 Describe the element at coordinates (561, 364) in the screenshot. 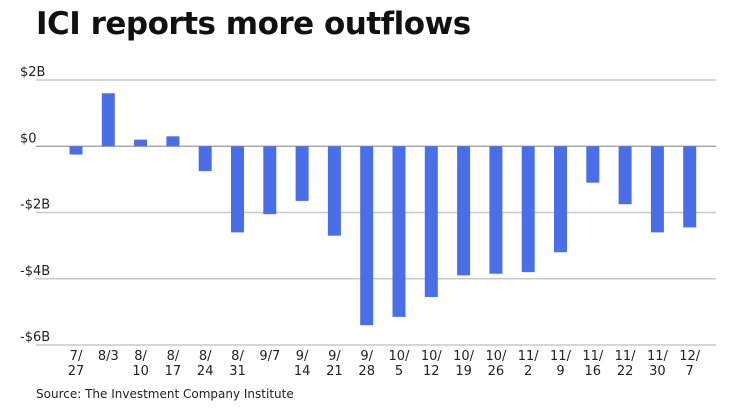

I see `x-tick-label: 11/9` at that location.